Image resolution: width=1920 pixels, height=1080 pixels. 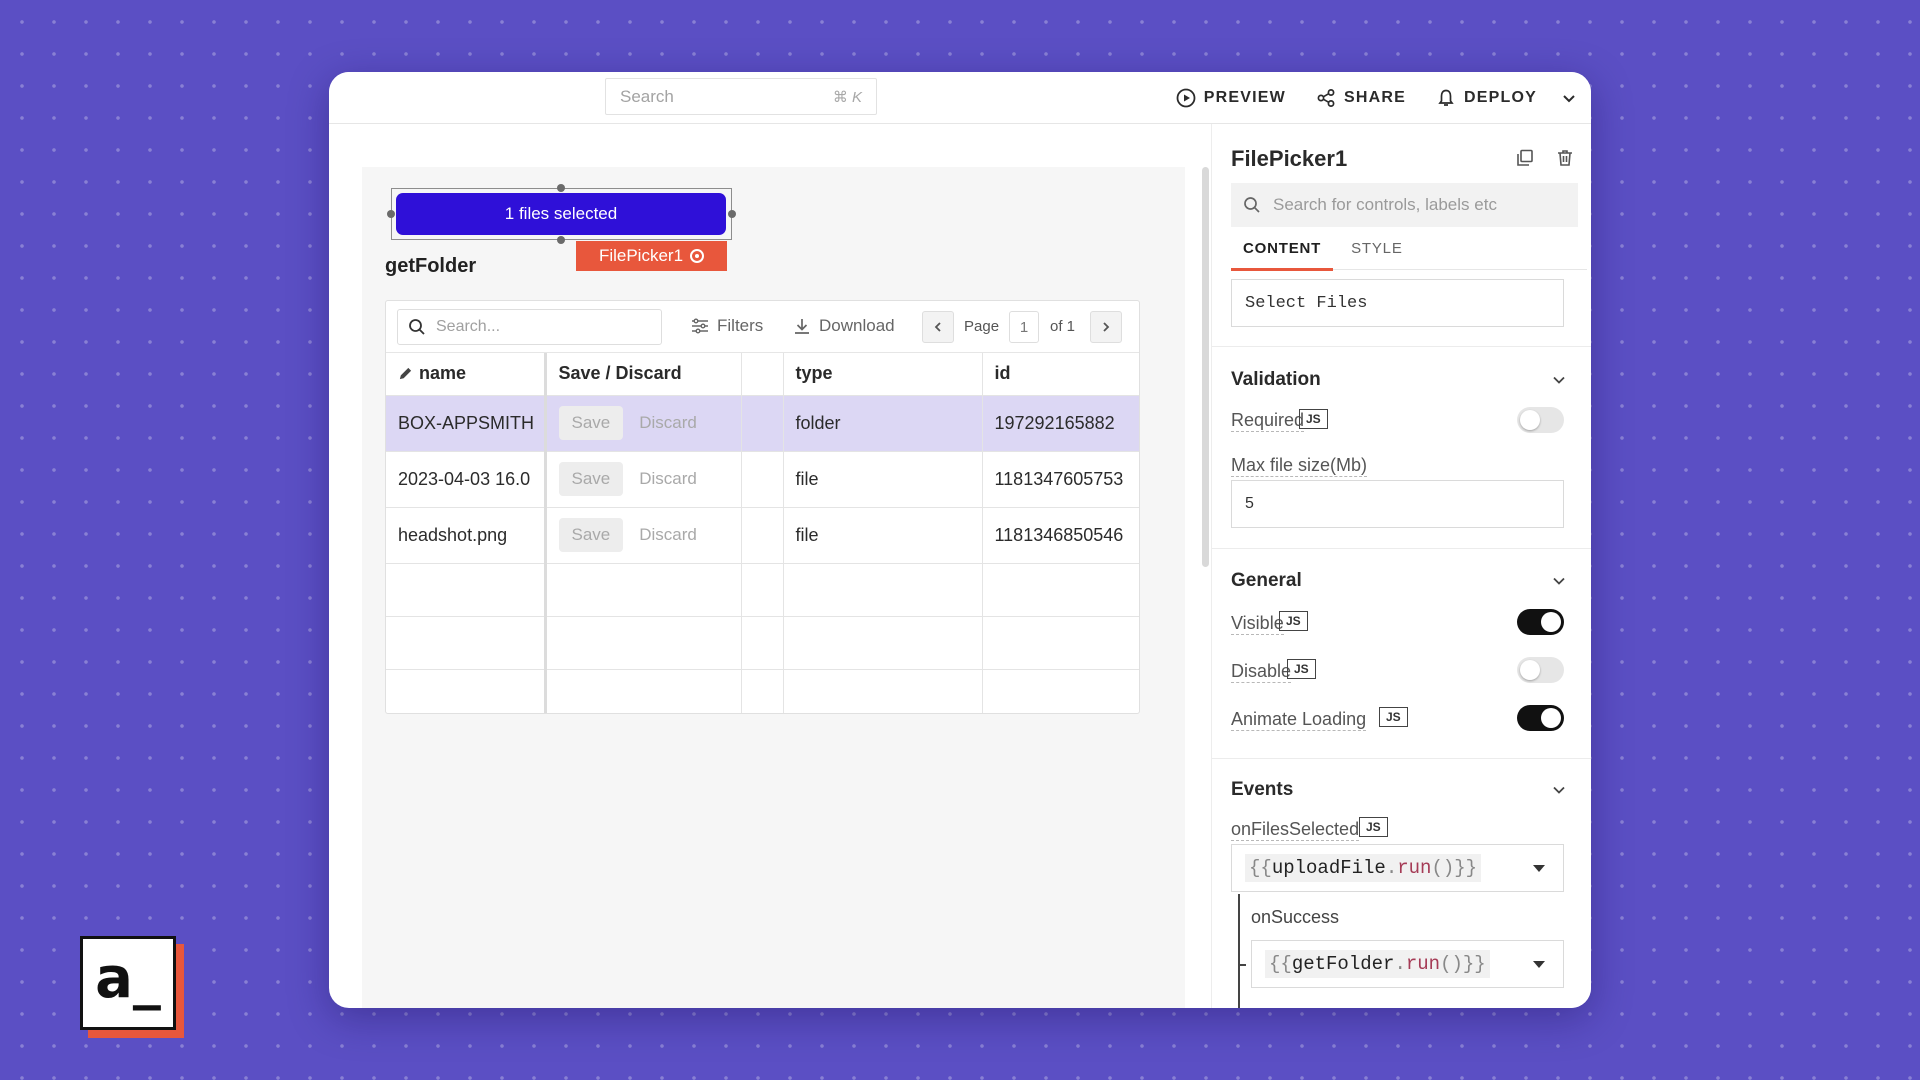 What do you see at coordinates (1525, 158) in the screenshot?
I see `copy-icon` at bounding box center [1525, 158].